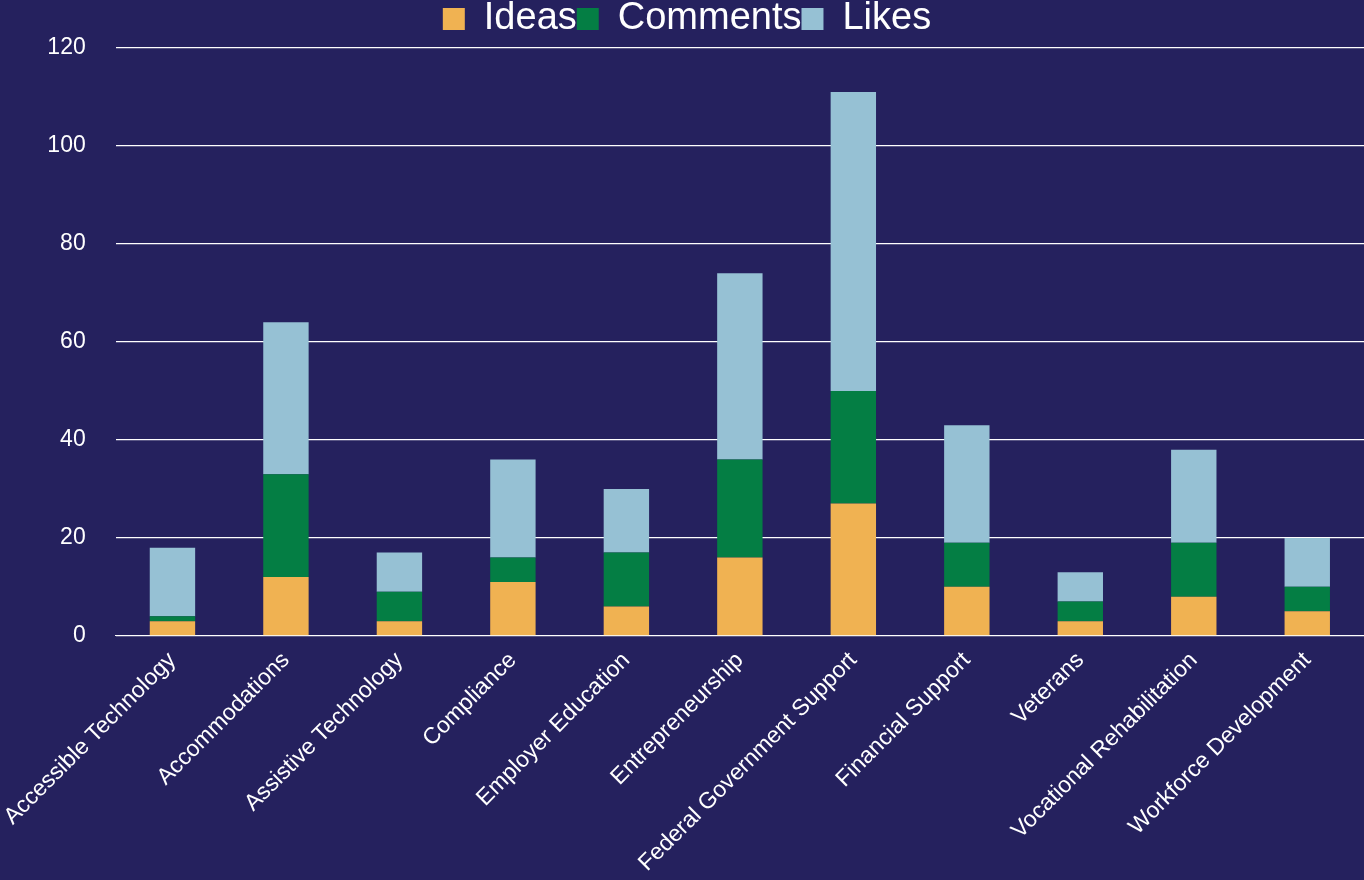 This screenshot has width=1364, height=880. I want to click on legend-label: Likes, so click(887, 19).